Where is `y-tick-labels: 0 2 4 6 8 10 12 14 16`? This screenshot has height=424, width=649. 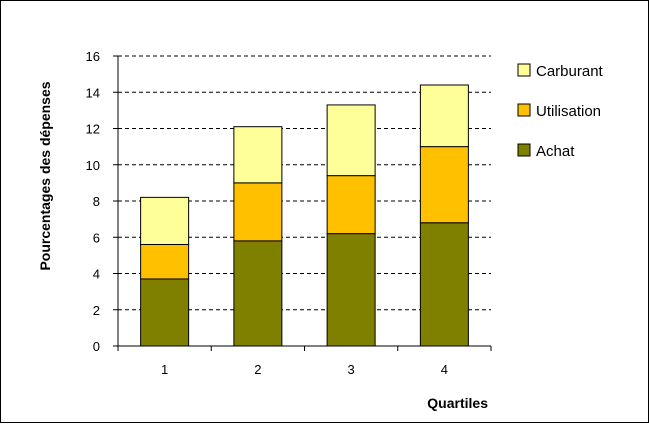
y-tick-labels: 0 2 4 6 8 10 12 14 16 is located at coordinates (93, 201).